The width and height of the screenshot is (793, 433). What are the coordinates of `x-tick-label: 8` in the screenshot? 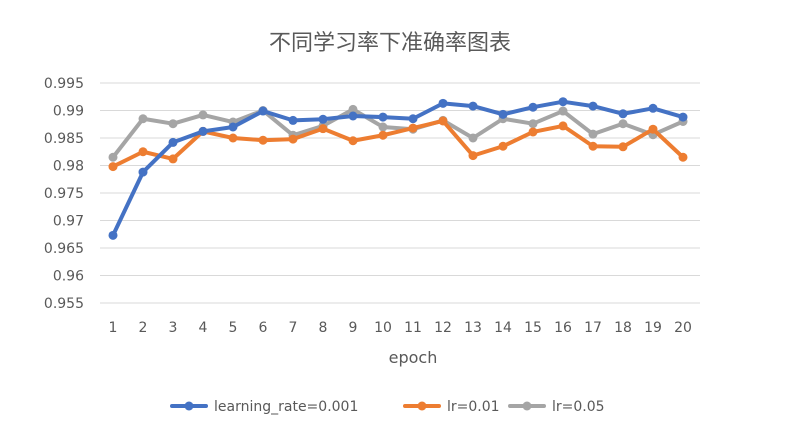 It's located at (323, 328).